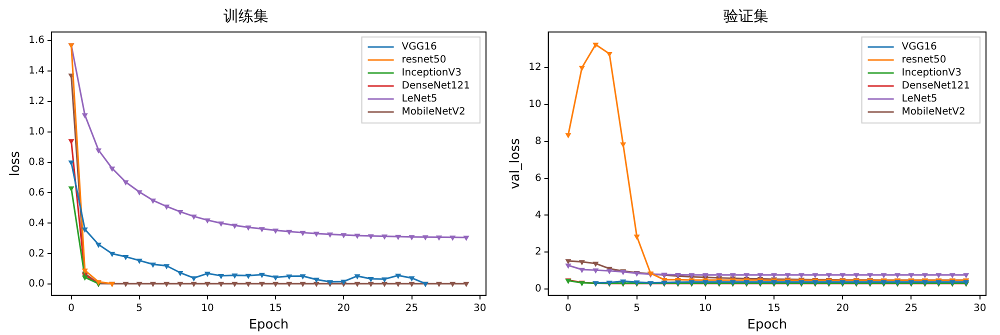 The height and width of the screenshot is (335, 1000). Describe the element at coordinates (36, 284) in the screenshot. I see `y-tick-label: 0.0` at that location.